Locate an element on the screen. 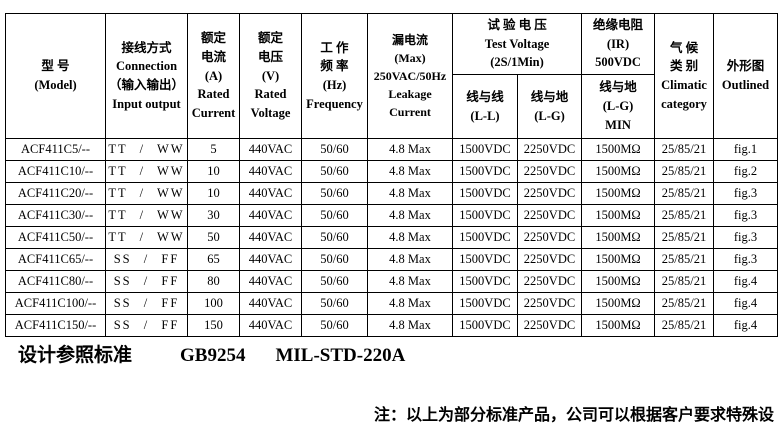 The height and width of the screenshot is (435, 784). col-header-leakage-current: 漏电流 (Max) 250VAC/50Hz Leakage Current is located at coordinates (410, 76).